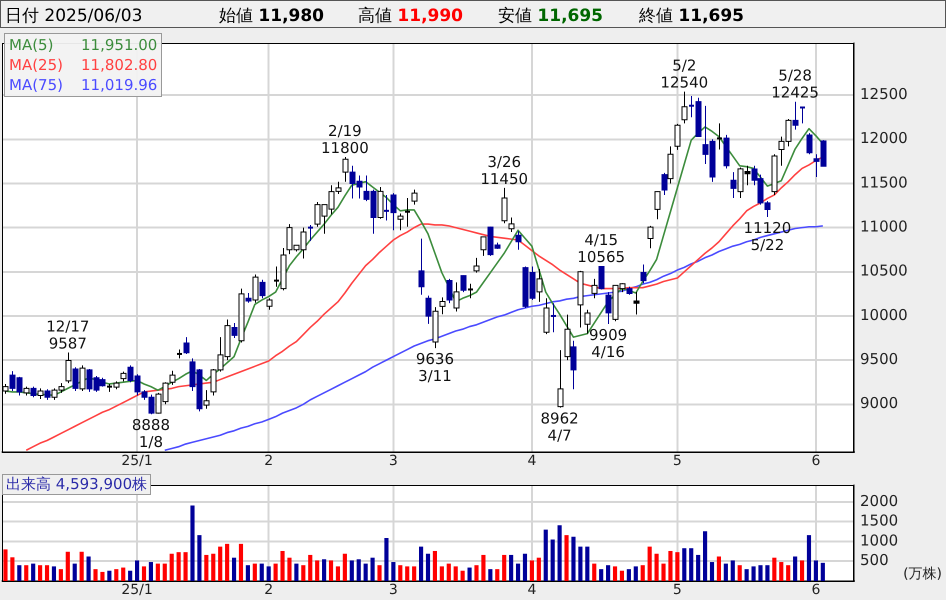 The width and height of the screenshot is (946, 600). Describe the element at coordinates (435, 368) in the screenshot. I see `annotation: 9636 3/11` at that location.